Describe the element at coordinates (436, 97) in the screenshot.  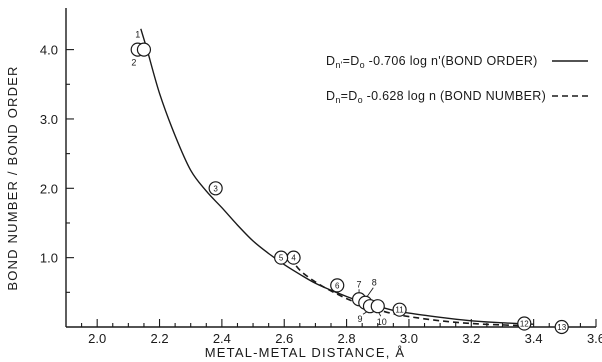
I see `legend-bond-number-label: Dn=Do -0.628 log n (BOND NUMBER)` at that location.